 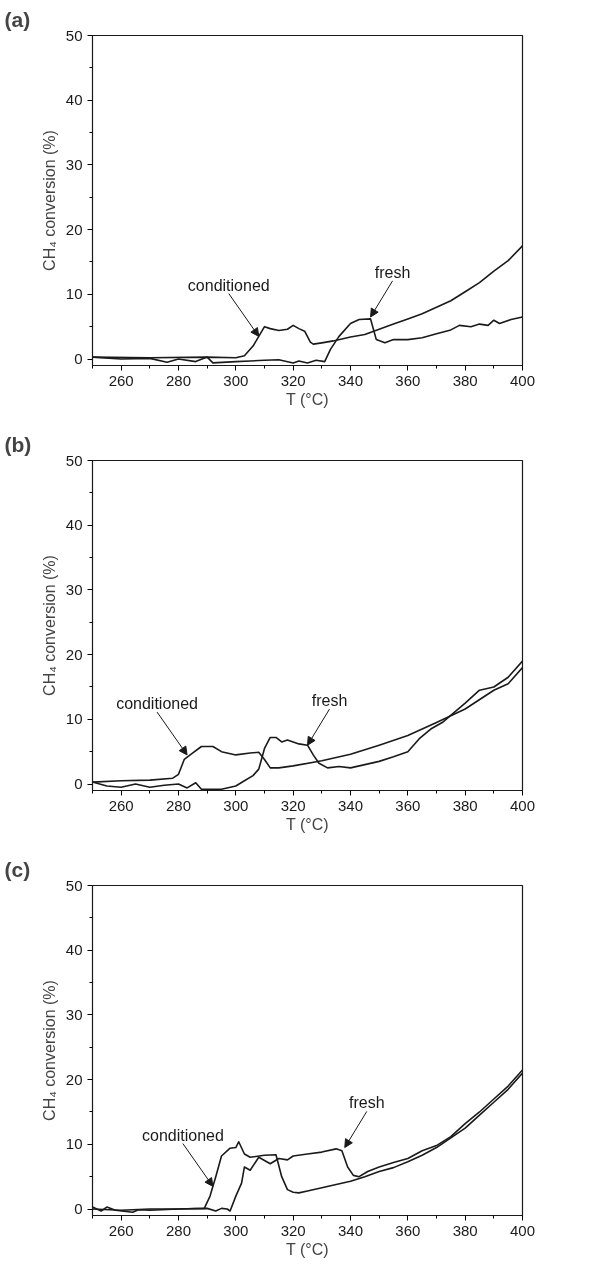 What do you see at coordinates (18, 444) in the screenshot?
I see `chart-title: (b)` at bounding box center [18, 444].